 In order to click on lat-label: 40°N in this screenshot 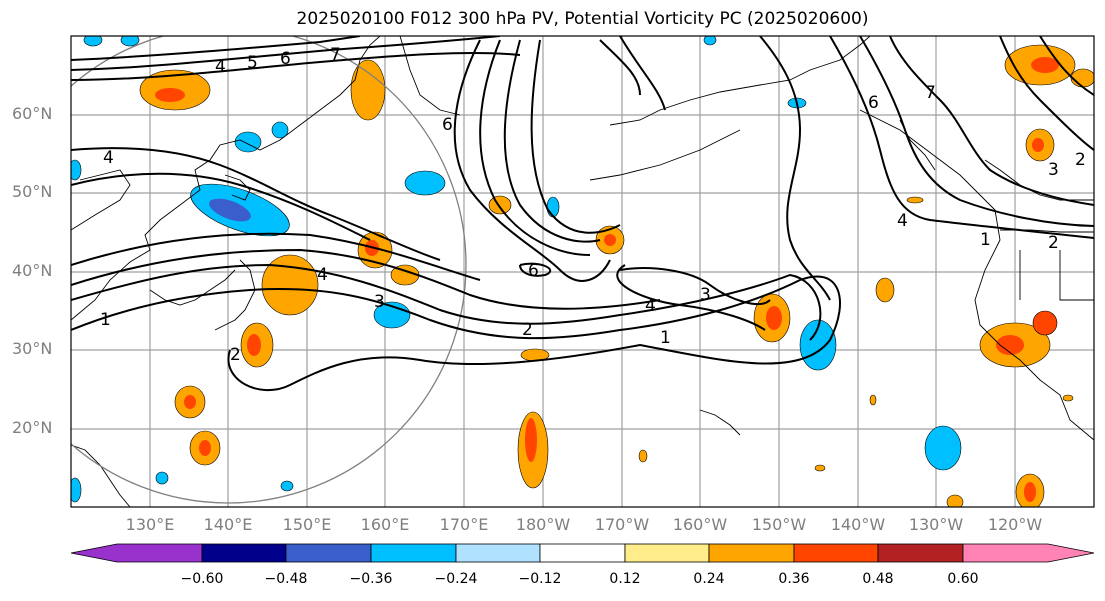, I will do `click(32, 270)`.